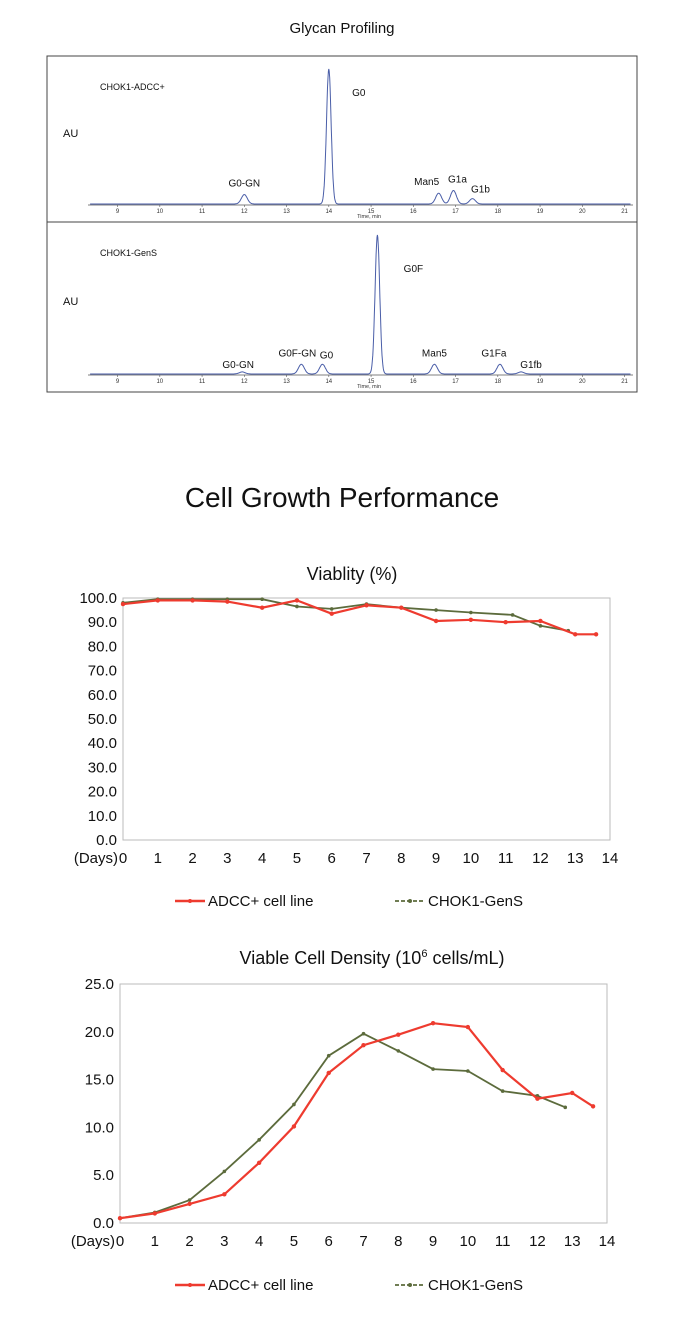  What do you see at coordinates (244, 212) in the screenshot?
I see `time-tick-label: 12` at bounding box center [244, 212].